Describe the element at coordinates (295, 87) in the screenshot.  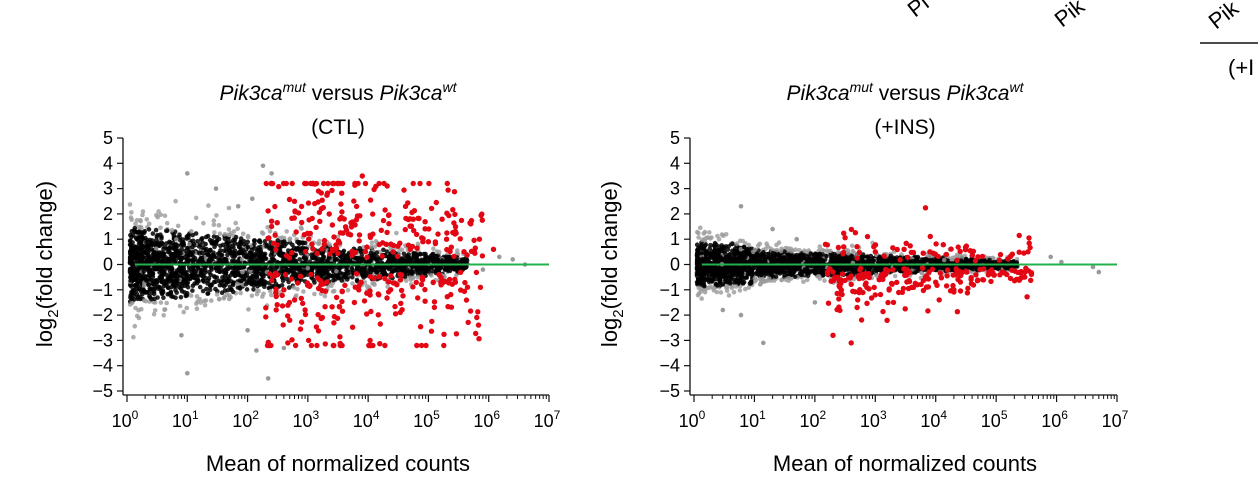
I see `title-sup1: mut` at that location.